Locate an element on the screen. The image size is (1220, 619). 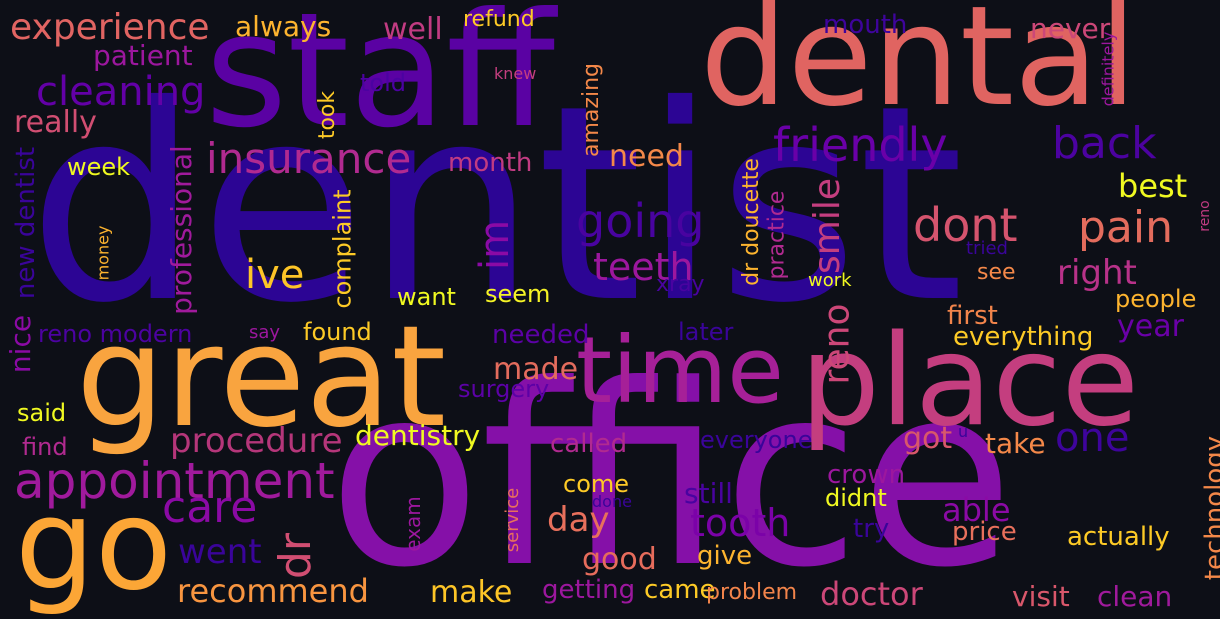
word-patient: patient is located at coordinates (143, 55).